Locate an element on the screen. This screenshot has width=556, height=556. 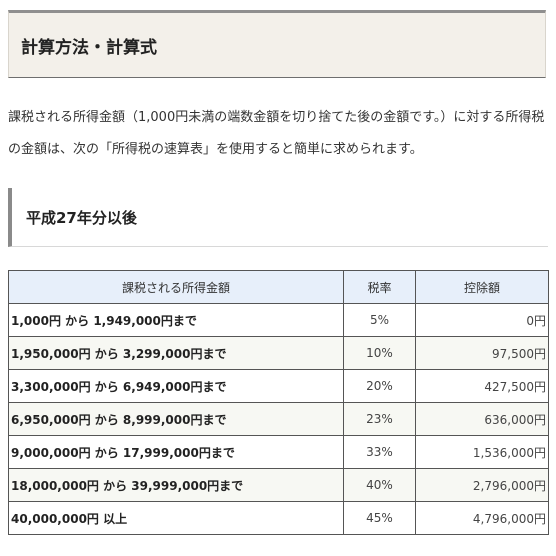
header-rate: 税率 is located at coordinates (379, 287).